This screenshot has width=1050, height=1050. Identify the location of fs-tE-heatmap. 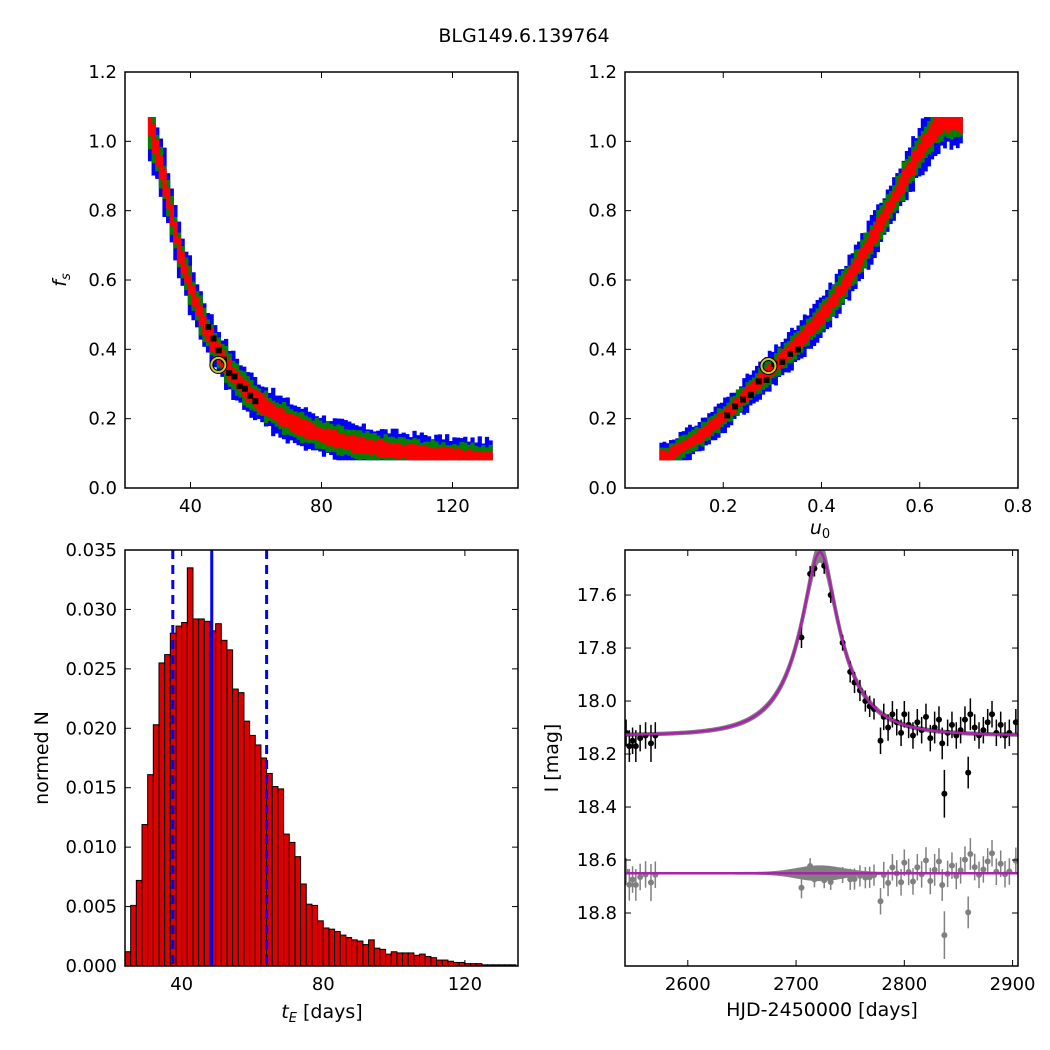
(320, 289).